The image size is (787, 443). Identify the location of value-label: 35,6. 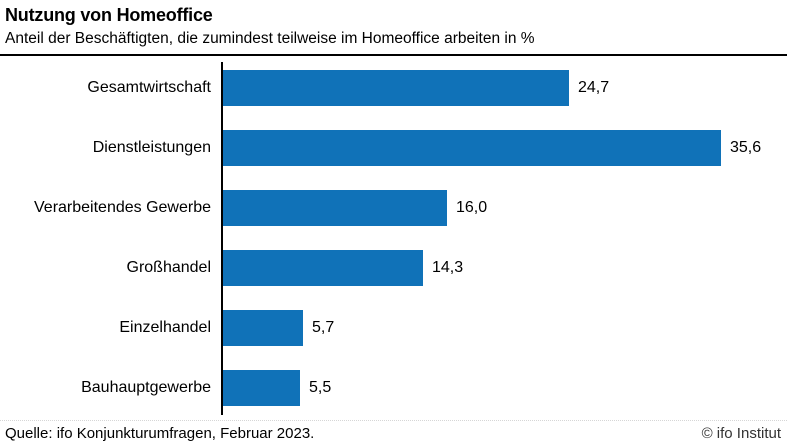
(746, 147).